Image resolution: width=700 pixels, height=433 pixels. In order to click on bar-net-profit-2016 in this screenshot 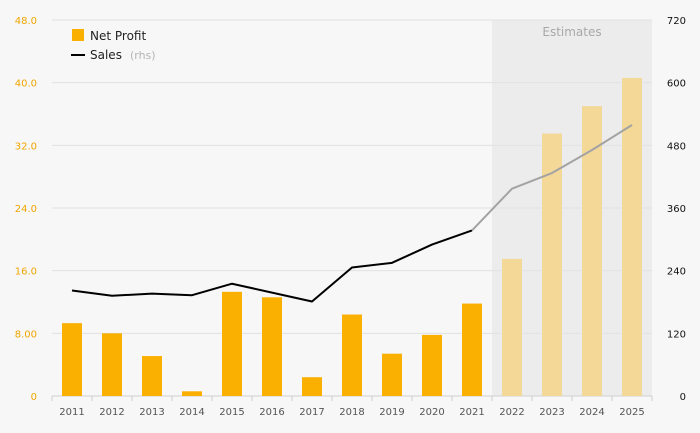, I will do `click(272, 346)`.